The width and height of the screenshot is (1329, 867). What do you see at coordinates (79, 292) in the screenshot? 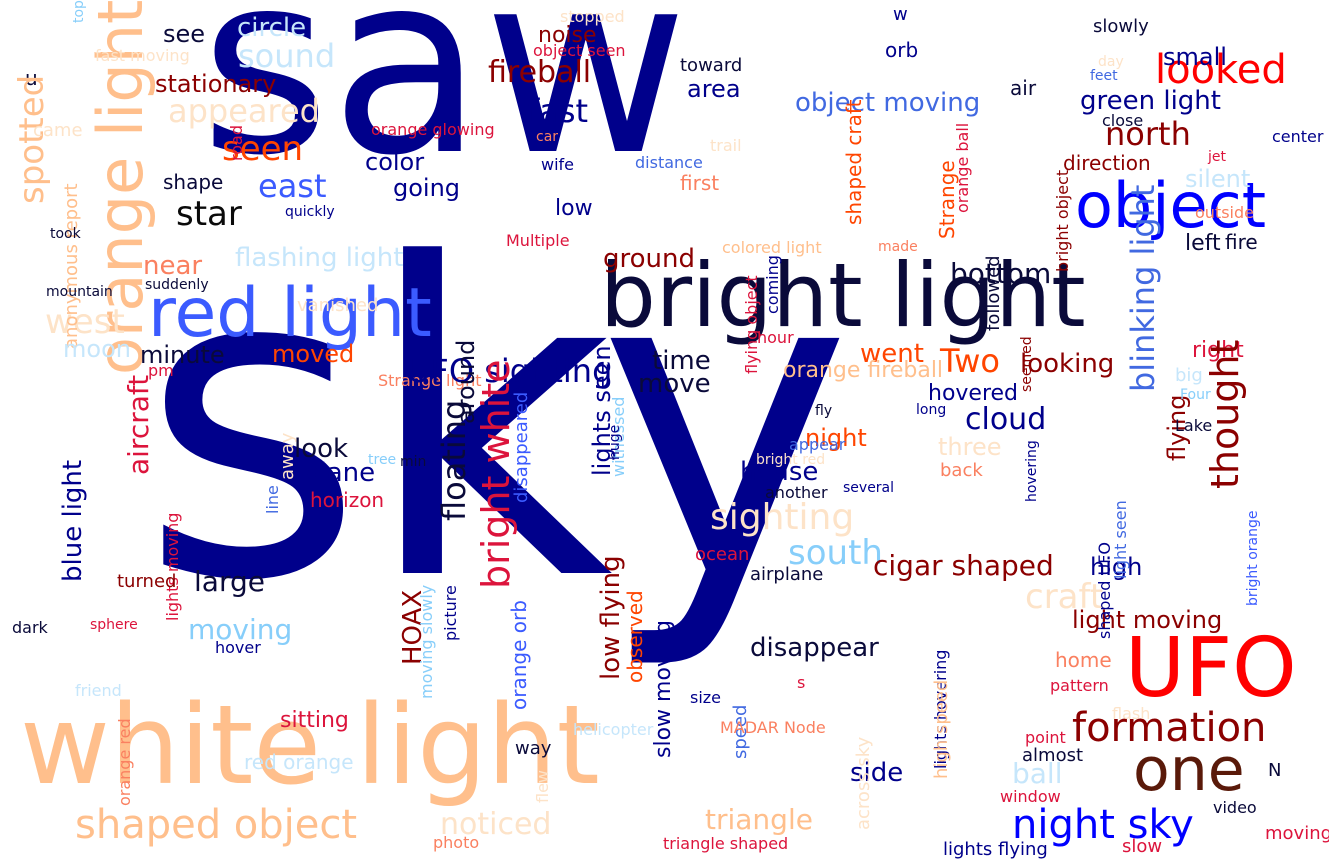
I see `word-mountain: mountain` at bounding box center [79, 292].